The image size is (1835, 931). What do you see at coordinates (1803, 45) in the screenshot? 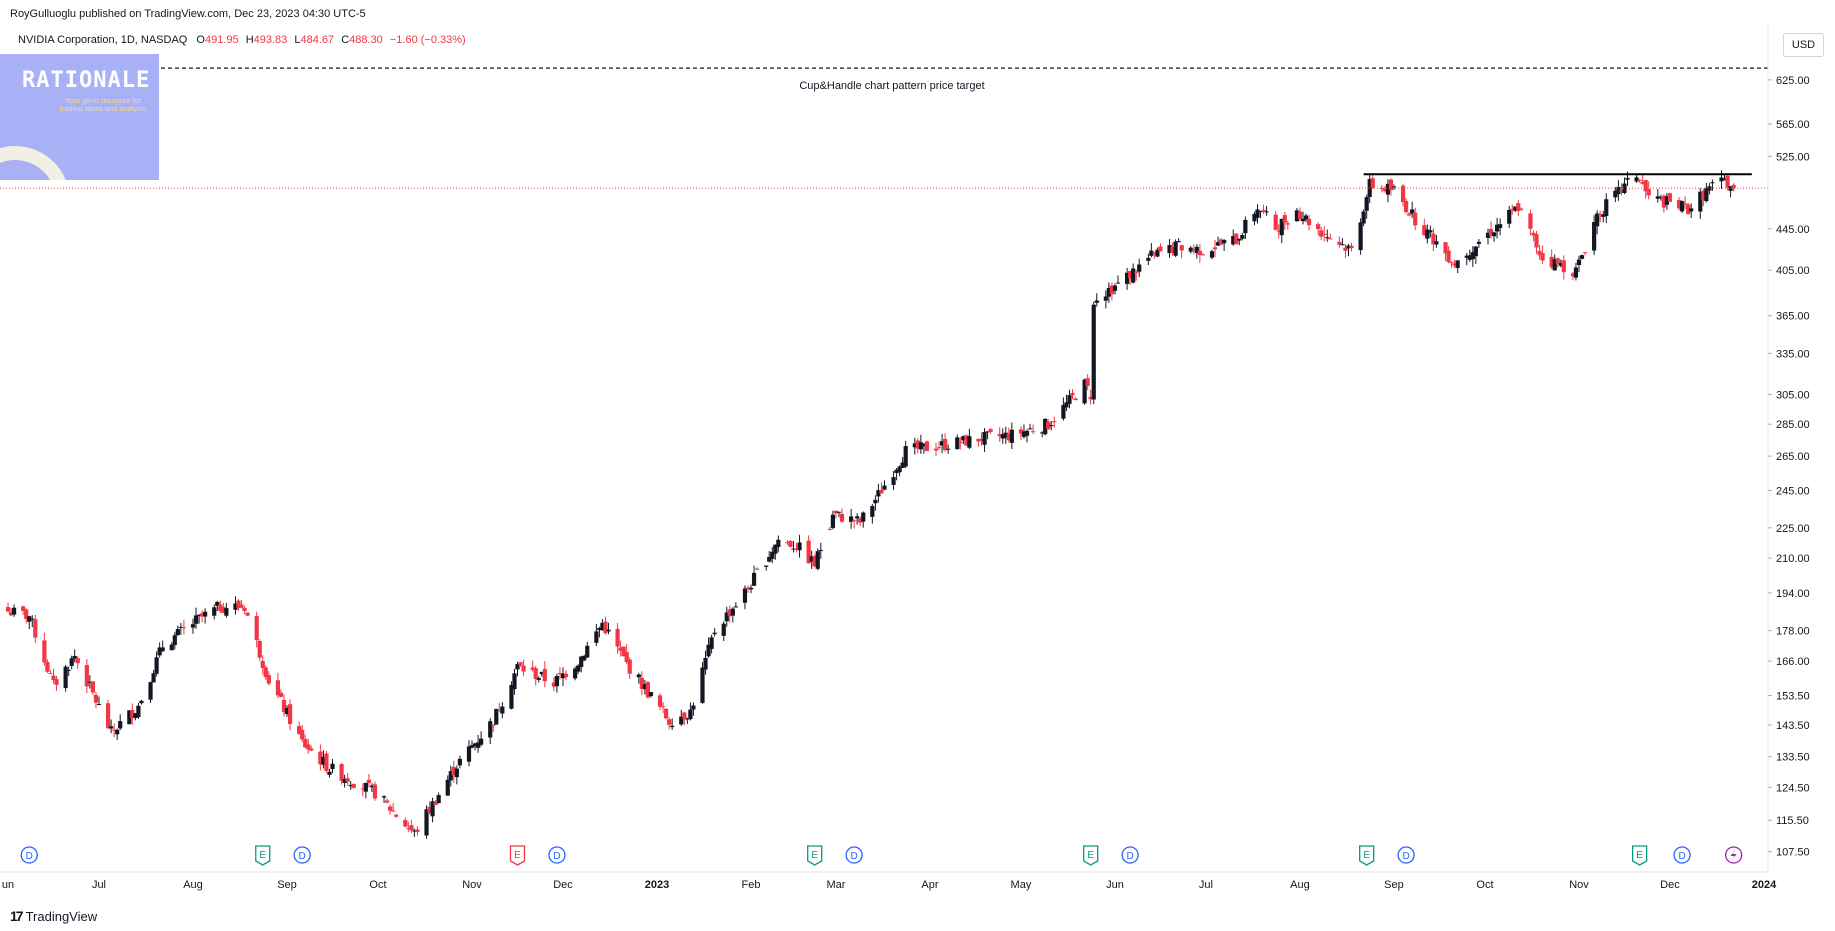
I see `currency-button: USD` at bounding box center [1803, 45].